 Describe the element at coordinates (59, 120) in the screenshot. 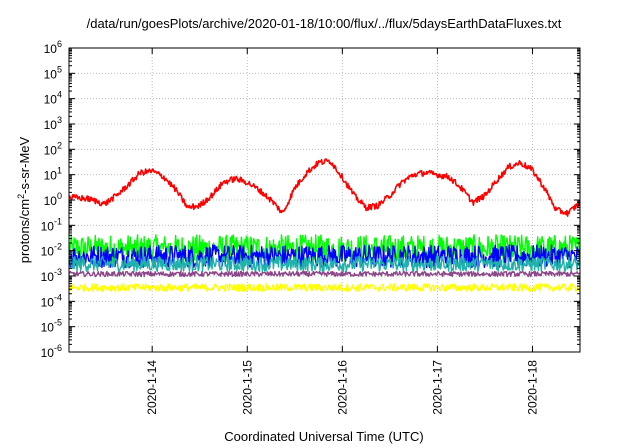

I see `y-tick-label-exp: 3` at that location.